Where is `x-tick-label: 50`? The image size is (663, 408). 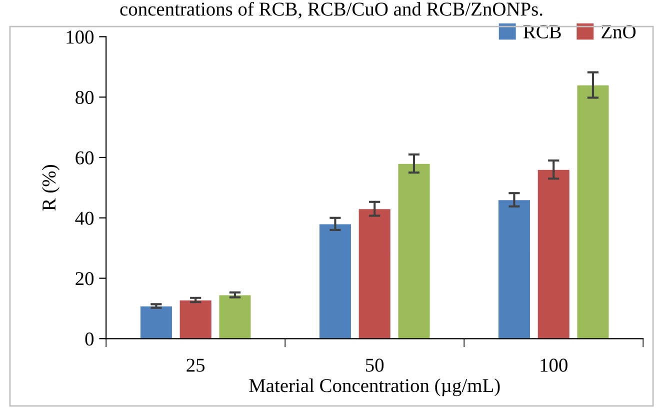
x-tick-label: 50 is located at coordinates (375, 365).